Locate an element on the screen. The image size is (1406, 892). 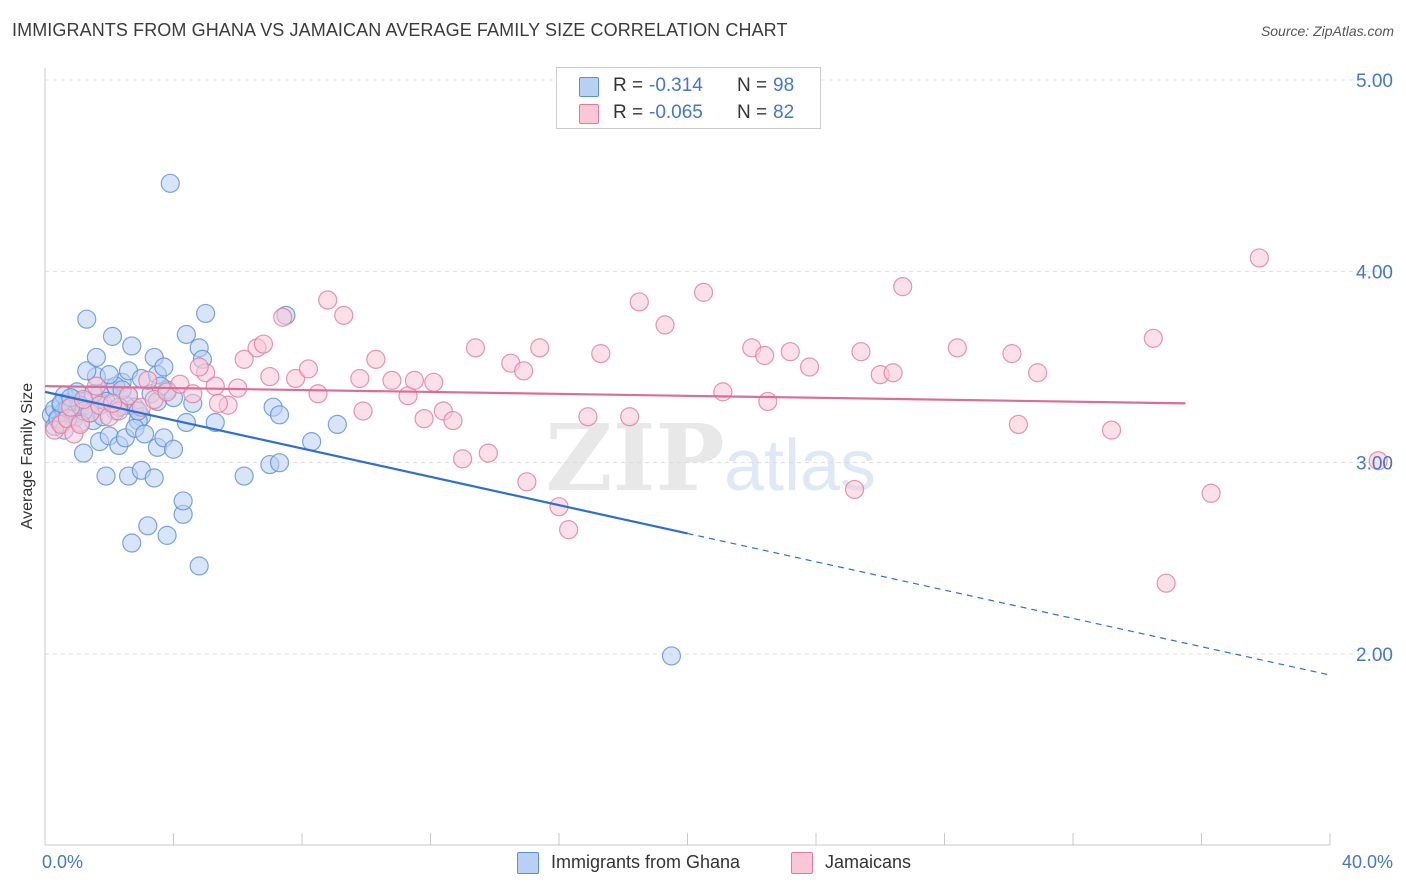
y-tick-label: 4.00 is located at coordinates (1374, 272).